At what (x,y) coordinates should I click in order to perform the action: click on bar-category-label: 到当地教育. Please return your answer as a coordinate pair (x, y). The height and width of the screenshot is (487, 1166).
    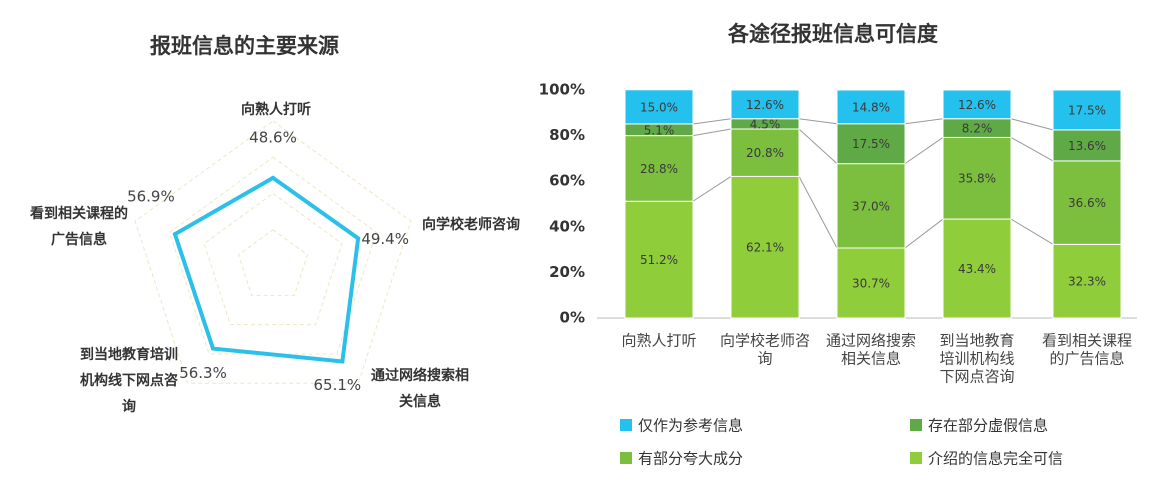
    Looking at the image, I should click on (976, 341).